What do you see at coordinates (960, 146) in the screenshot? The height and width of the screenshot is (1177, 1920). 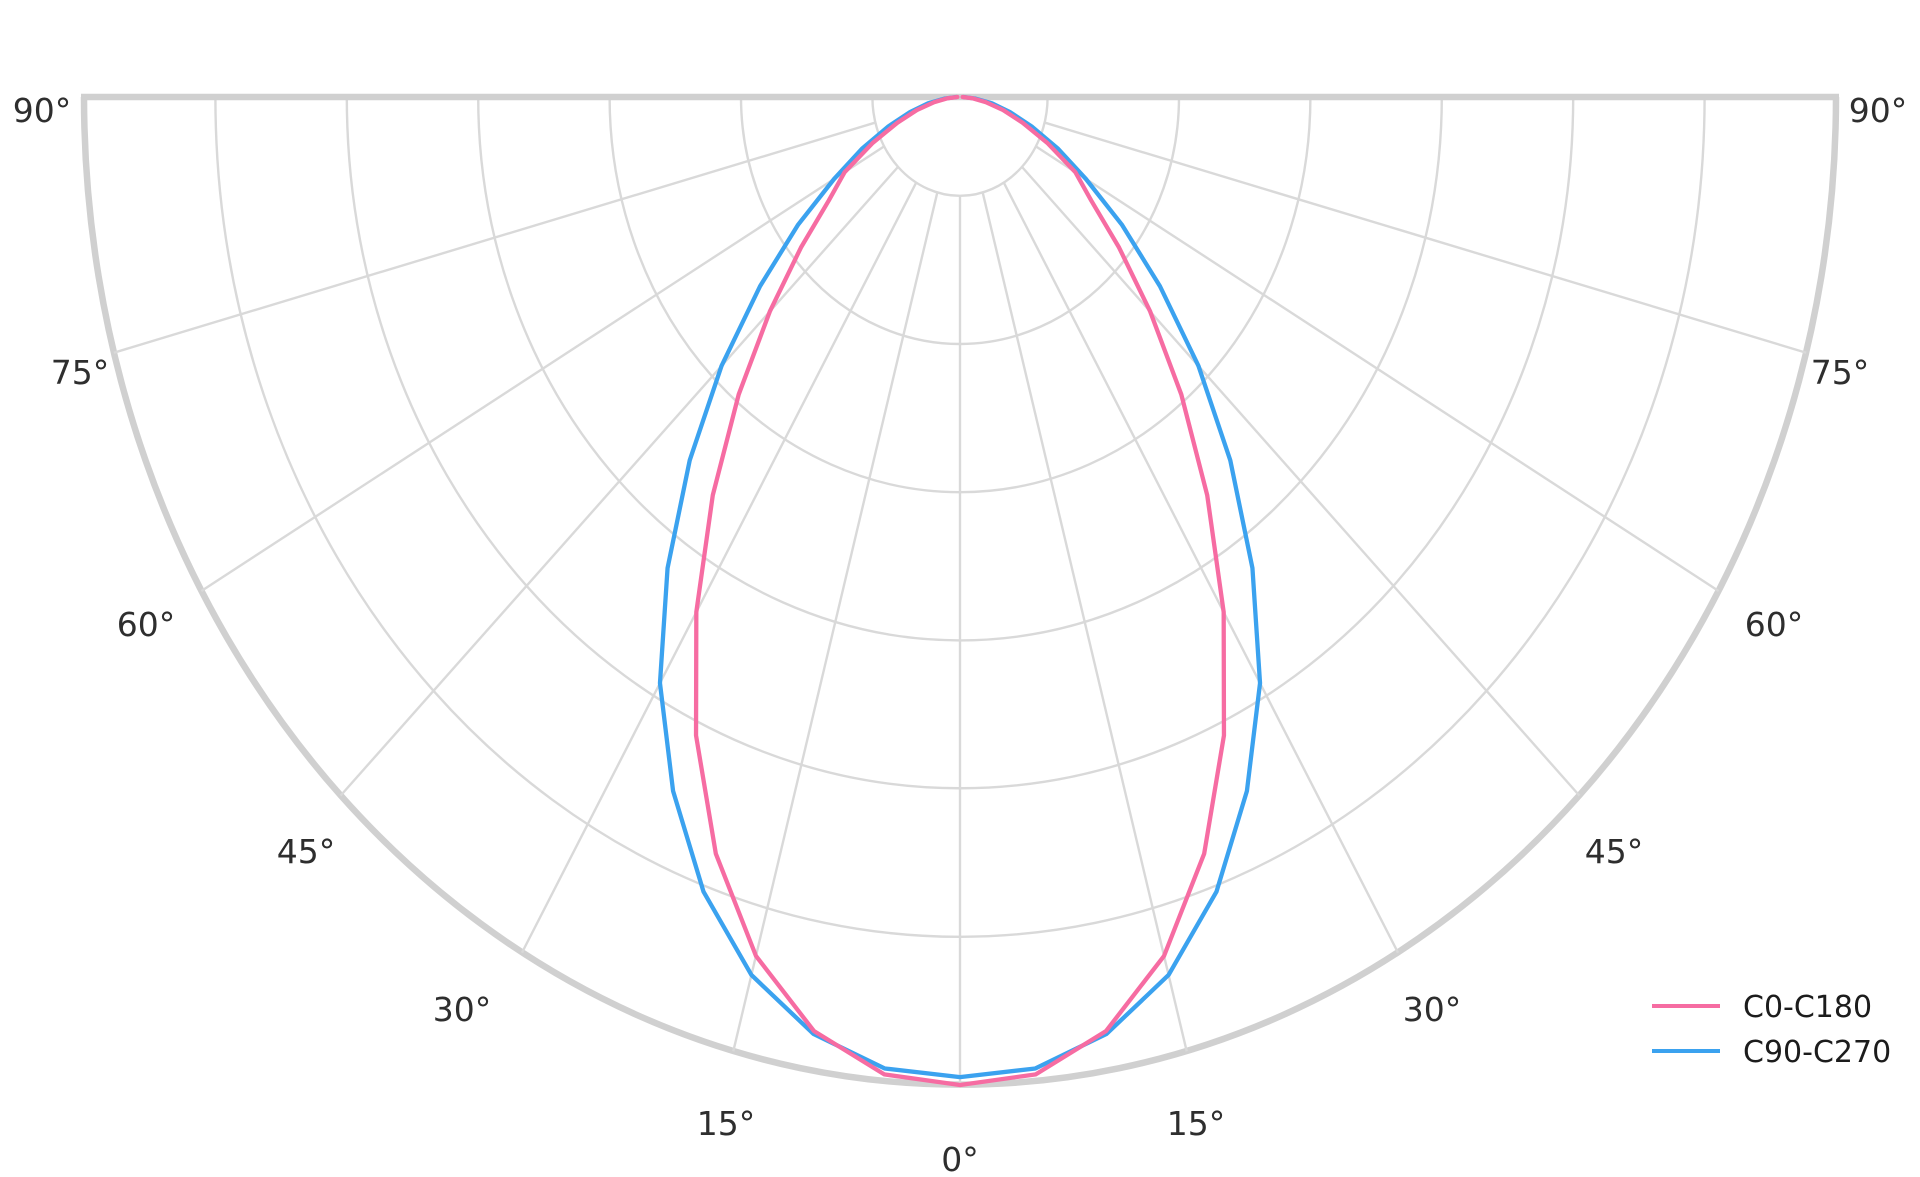 I see `grid-ring` at bounding box center [960, 146].